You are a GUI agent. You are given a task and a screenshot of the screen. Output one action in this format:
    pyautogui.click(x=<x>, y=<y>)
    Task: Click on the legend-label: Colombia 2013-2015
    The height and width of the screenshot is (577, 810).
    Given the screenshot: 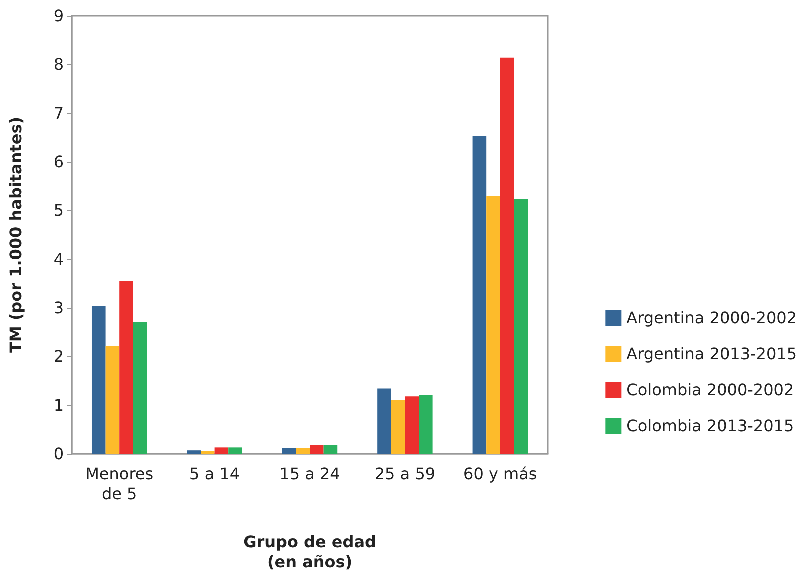 What is the action you would take?
    pyautogui.click(x=710, y=426)
    